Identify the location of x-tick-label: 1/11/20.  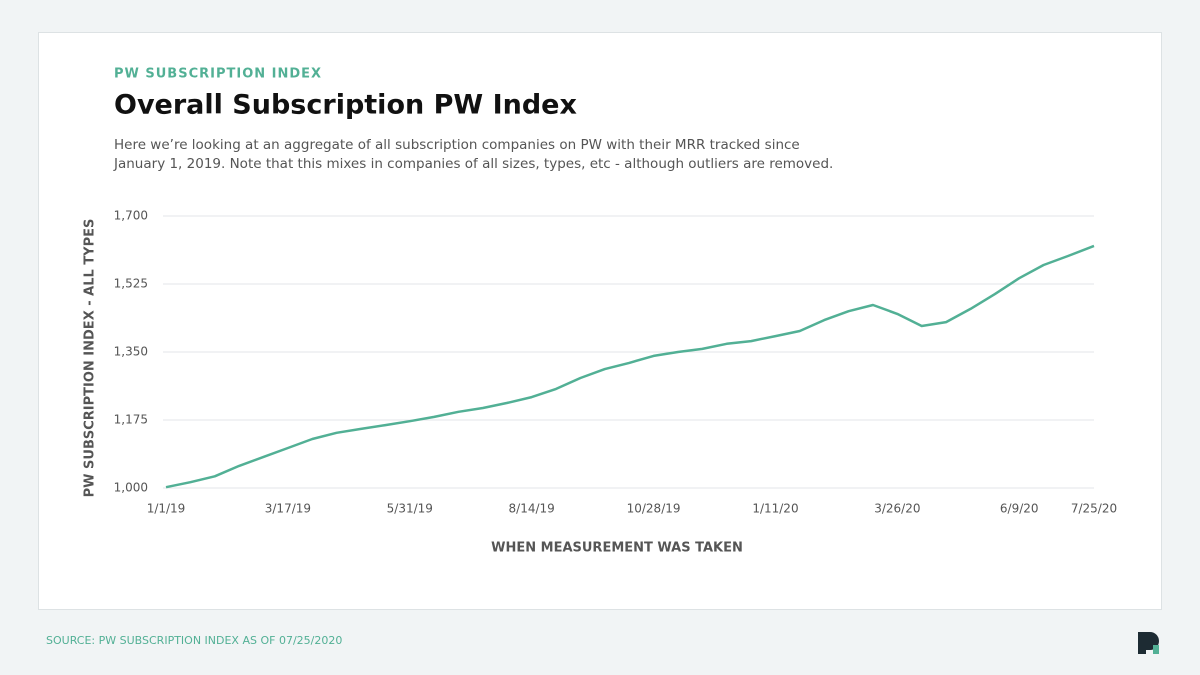
(775, 509).